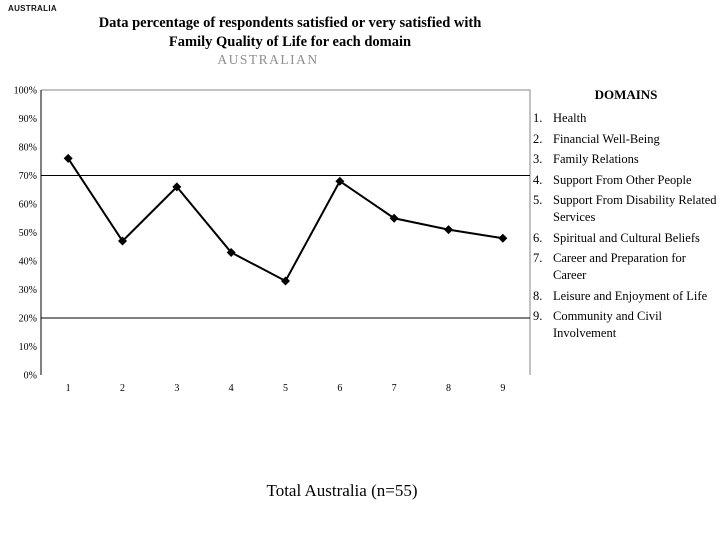 This screenshot has height=540, width=720. What do you see at coordinates (630, 295) in the screenshot?
I see `domain-item-label: Leisure and Enjoyment of Life` at bounding box center [630, 295].